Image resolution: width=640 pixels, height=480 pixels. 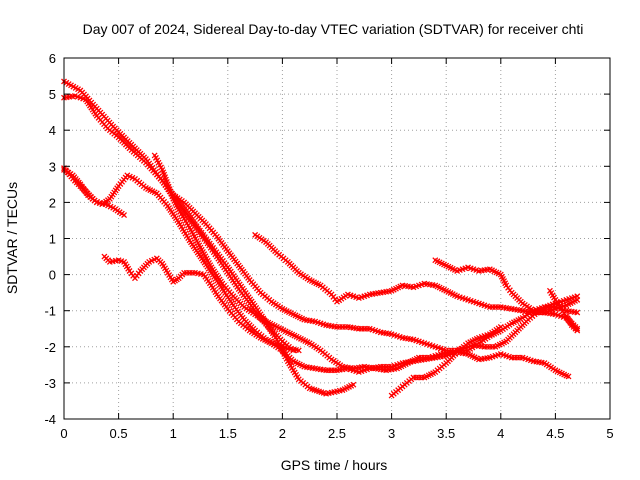 What do you see at coordinates (52, 166) in the screenshot?
I see `y-tick-label: 3` at bounding box center [52, 166].